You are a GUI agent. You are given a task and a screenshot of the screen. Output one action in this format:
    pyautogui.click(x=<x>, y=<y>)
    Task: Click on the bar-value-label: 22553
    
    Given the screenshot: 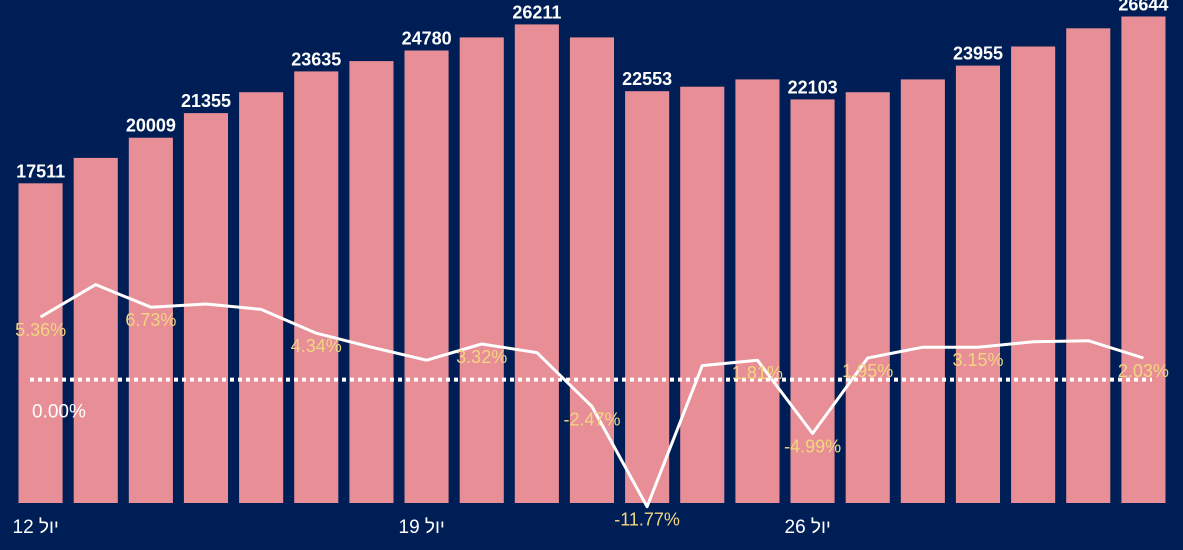 What is the action you would take?
    pyautogui.click(x=647, y=79)
    